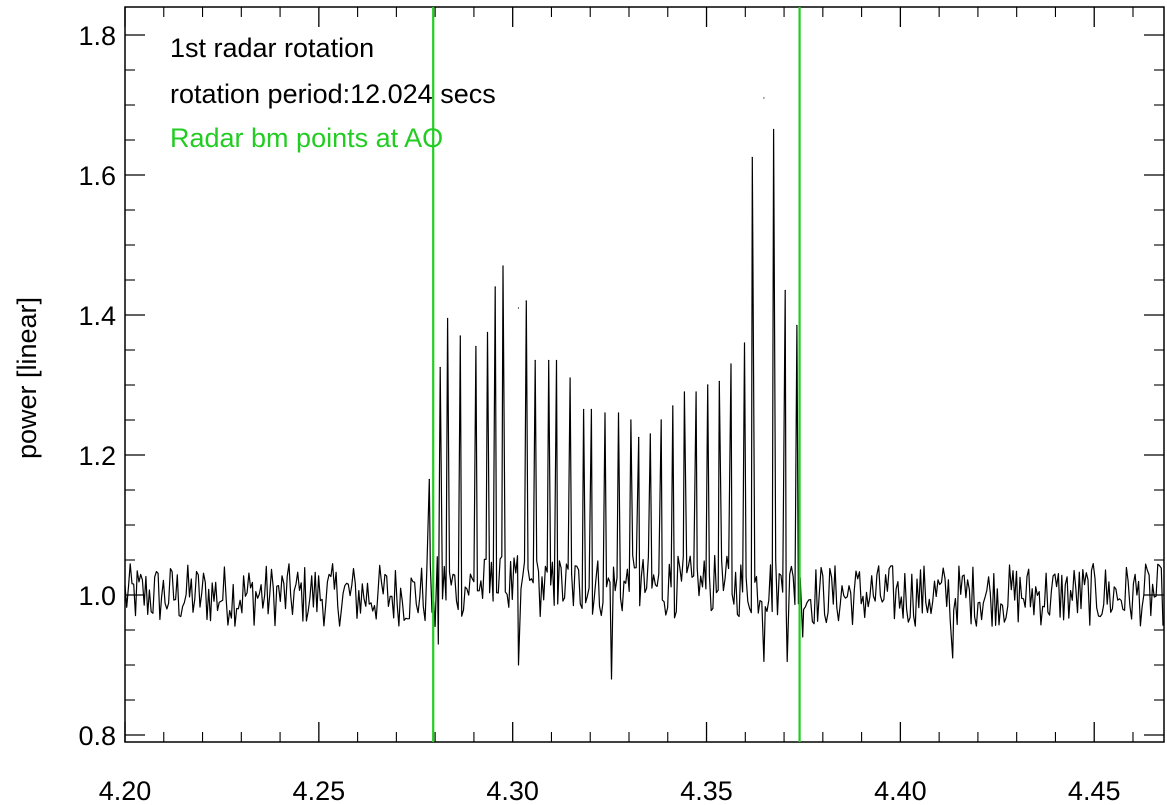 The width and height of the screenshot is (1167, 805). What do you see at coordinates (97, 176) in the screenshot?
I see `y-tick-label: 1.6` at bounding box center [97, 176].